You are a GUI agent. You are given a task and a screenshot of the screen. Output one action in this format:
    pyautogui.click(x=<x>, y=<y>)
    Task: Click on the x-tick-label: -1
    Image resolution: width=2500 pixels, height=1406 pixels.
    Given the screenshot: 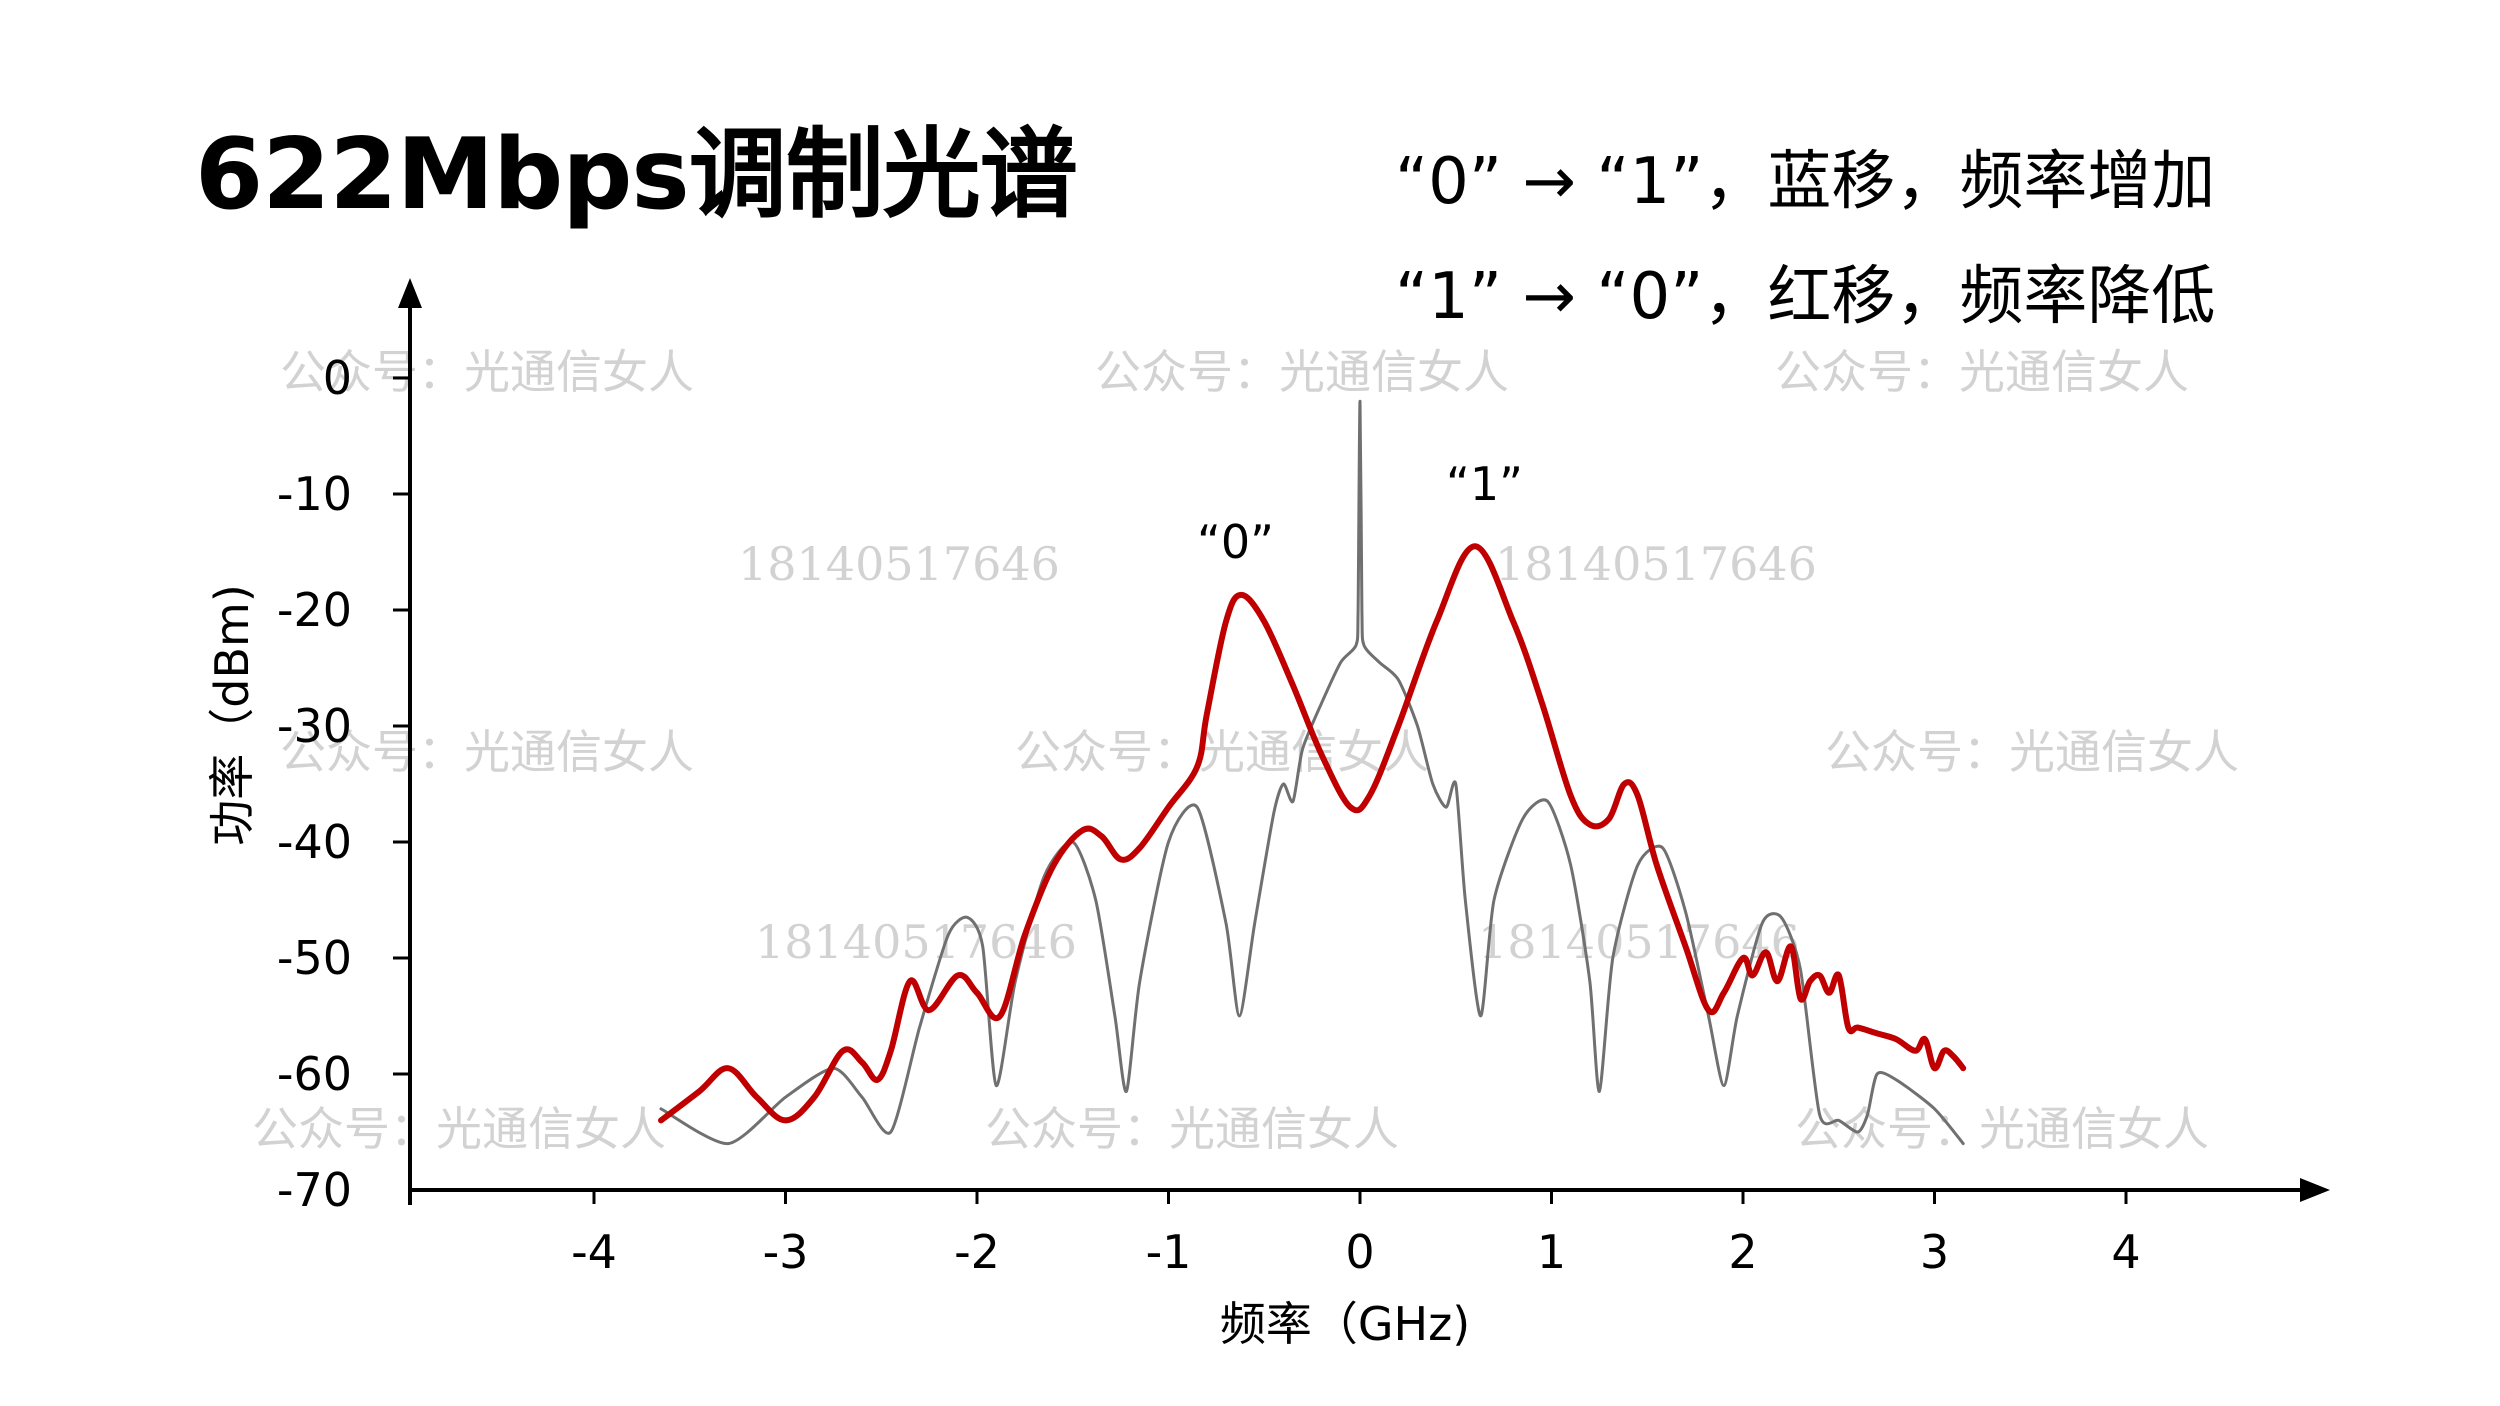 What is the action you would take?
    pyautogui.click(x=1169, y=1252)
    